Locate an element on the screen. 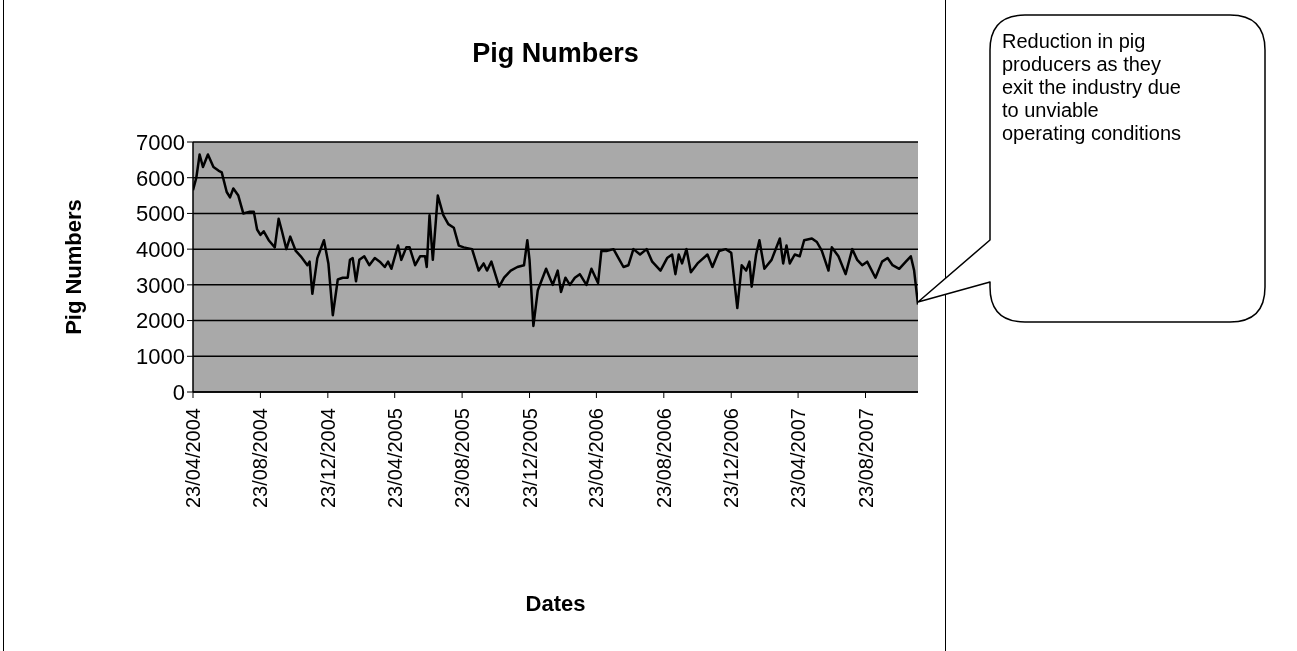 This screenshot has height=651, width=1297. x-tick-label: 23/04/2007 is located at coordinates (798, 458).